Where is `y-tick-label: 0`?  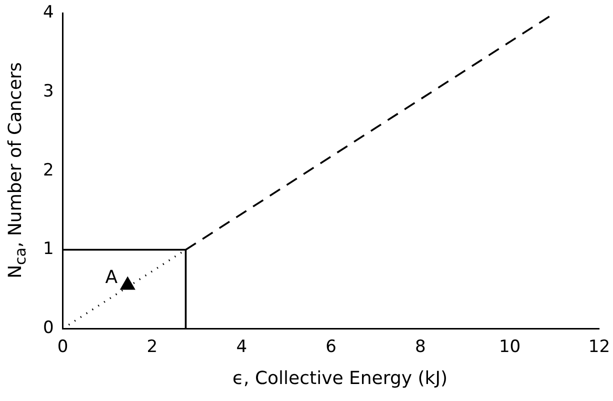
y-tick-label: 0 is located at coordinates (48, 328).